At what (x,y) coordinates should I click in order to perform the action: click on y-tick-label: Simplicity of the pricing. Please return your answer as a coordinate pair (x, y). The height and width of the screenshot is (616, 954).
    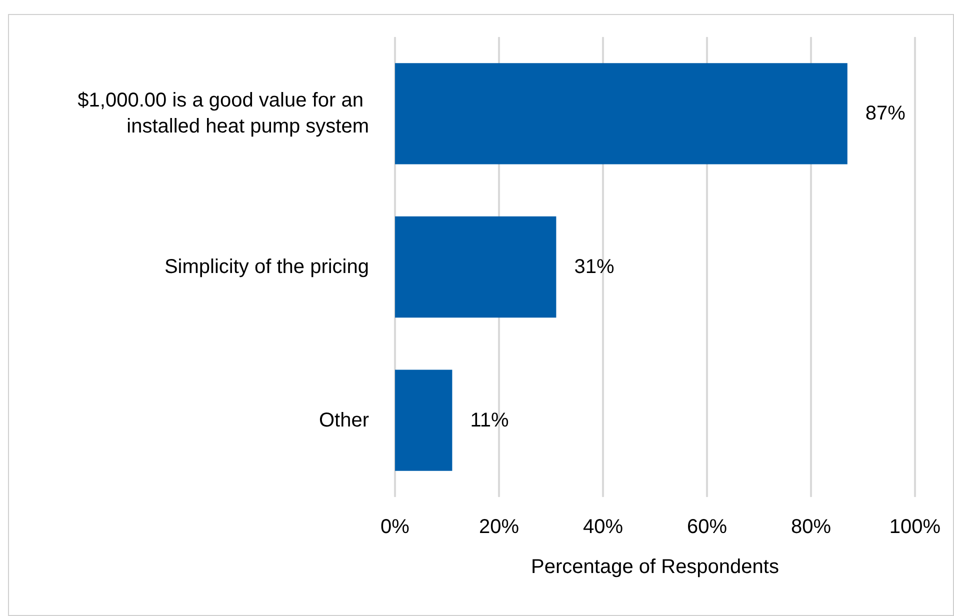
    Looking at the image, I should click on (266, 267).